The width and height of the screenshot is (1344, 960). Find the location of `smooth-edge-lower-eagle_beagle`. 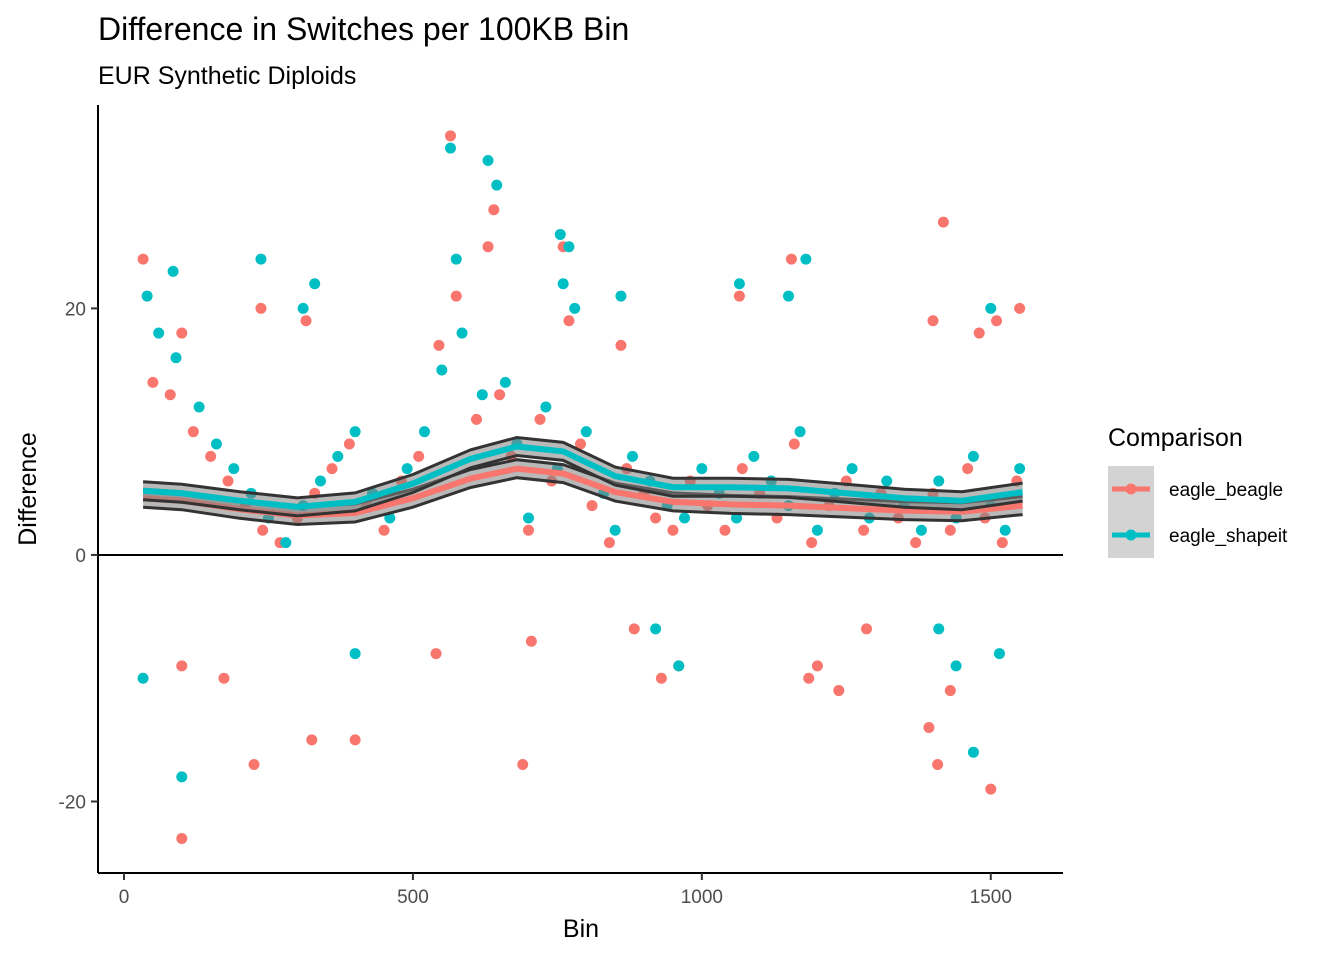

smooth-edge-lower-eagle_beagle is located at coordinates (583, 501).